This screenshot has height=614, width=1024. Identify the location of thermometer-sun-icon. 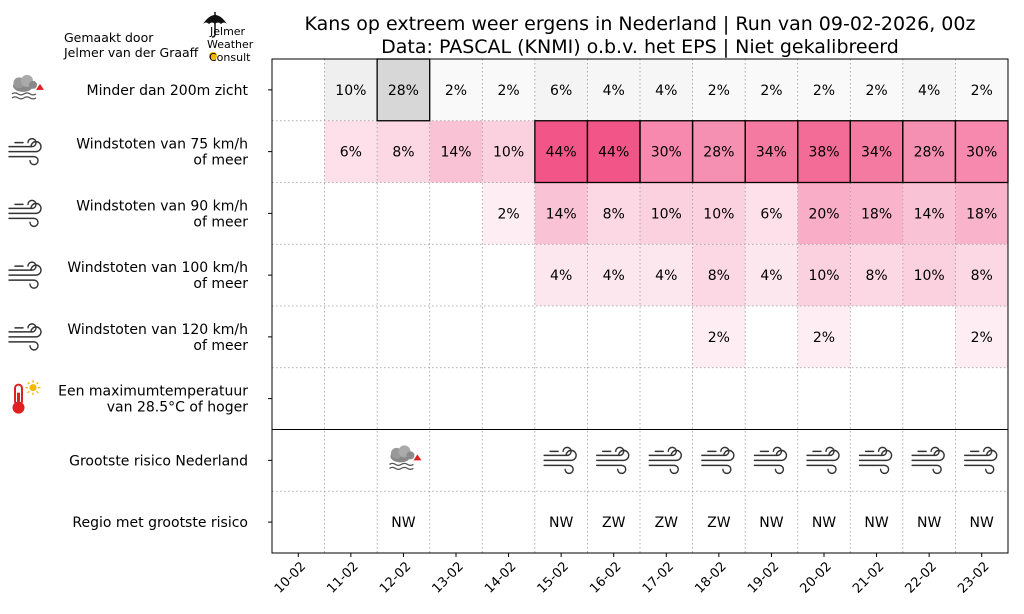
(26, 397).